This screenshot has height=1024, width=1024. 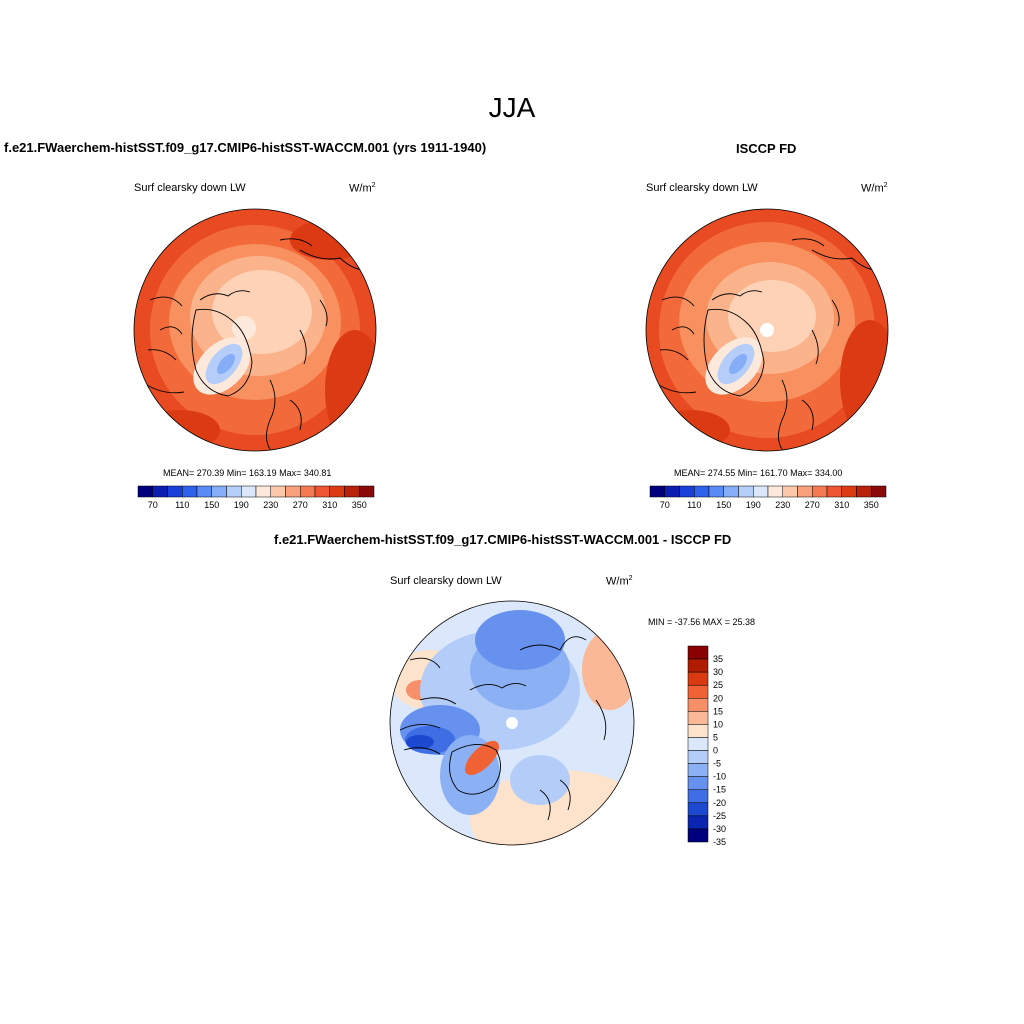 I want to click on colorbar-model: 70 110 150 190 230 270 310 350, so click(x=256, y=497).